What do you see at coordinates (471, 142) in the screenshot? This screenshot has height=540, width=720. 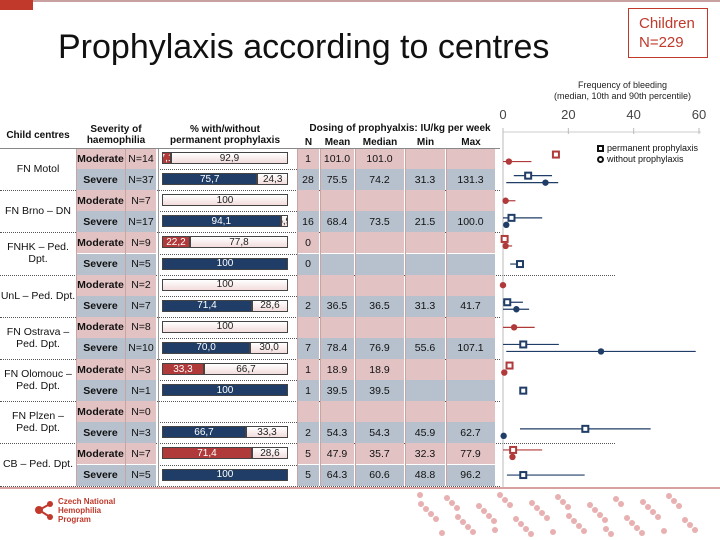 I see `header-max: Max` at bounding box center [471, 142].